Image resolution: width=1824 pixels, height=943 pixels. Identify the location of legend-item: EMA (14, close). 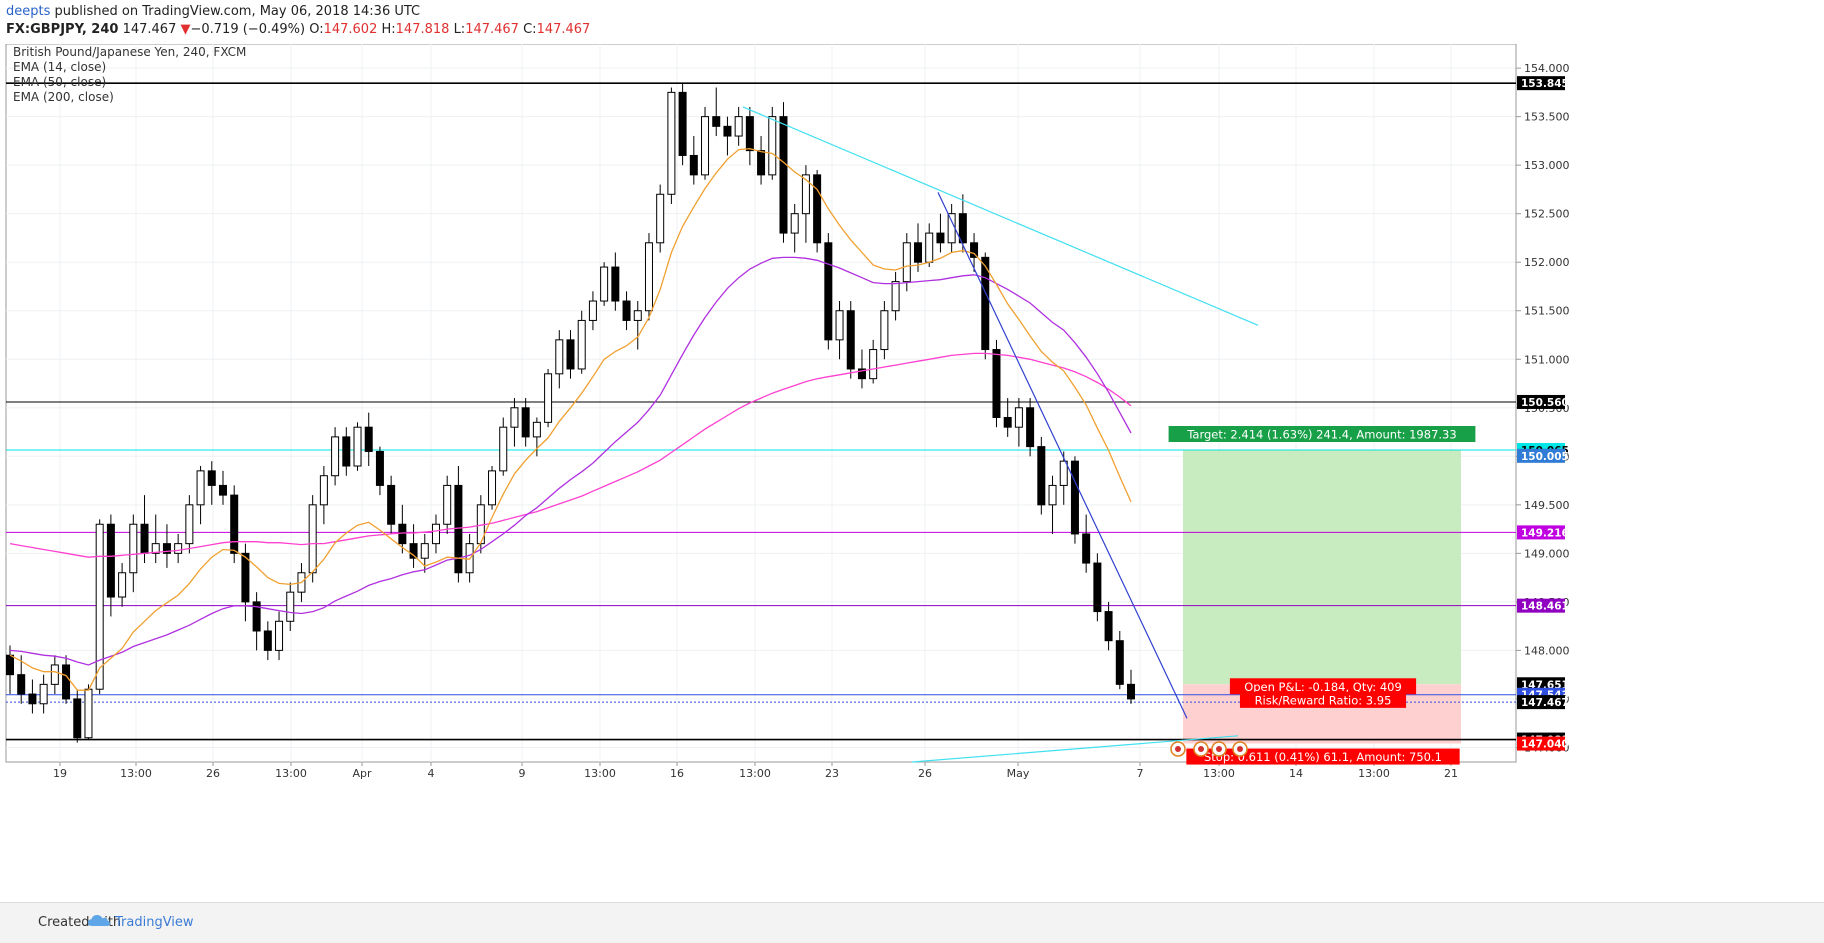
(59, 67).